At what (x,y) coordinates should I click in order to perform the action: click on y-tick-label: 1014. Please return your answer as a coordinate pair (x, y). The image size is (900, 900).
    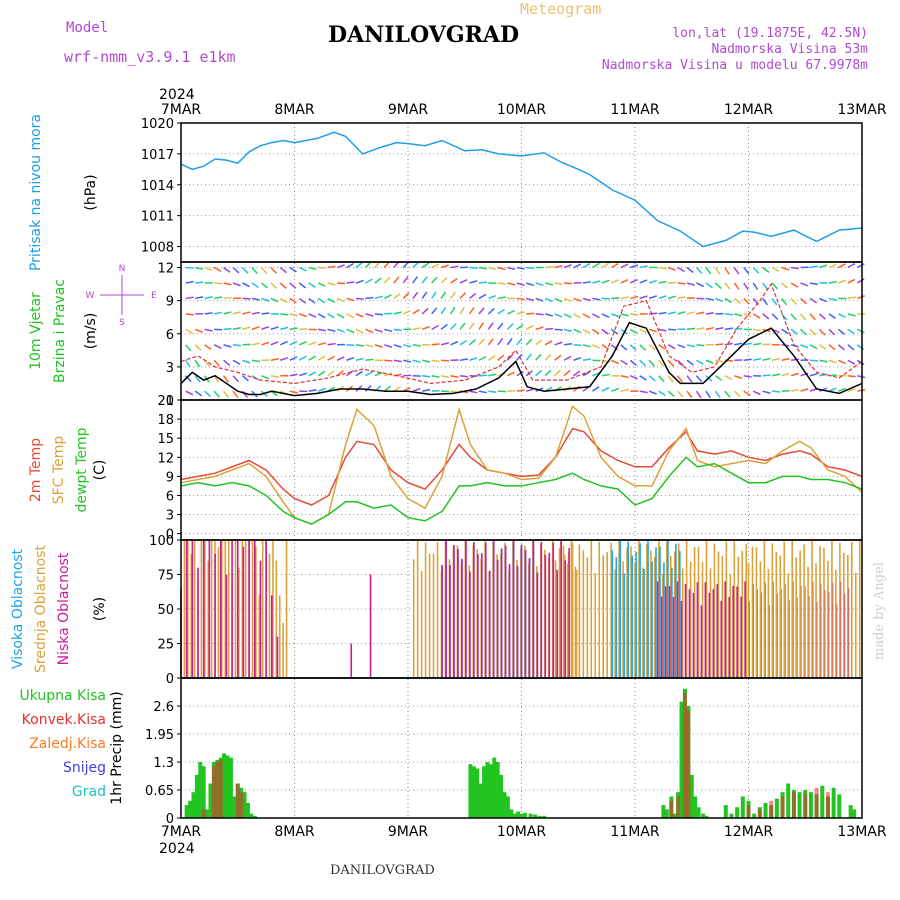
    Looking at the image, I should click on (157, 186).